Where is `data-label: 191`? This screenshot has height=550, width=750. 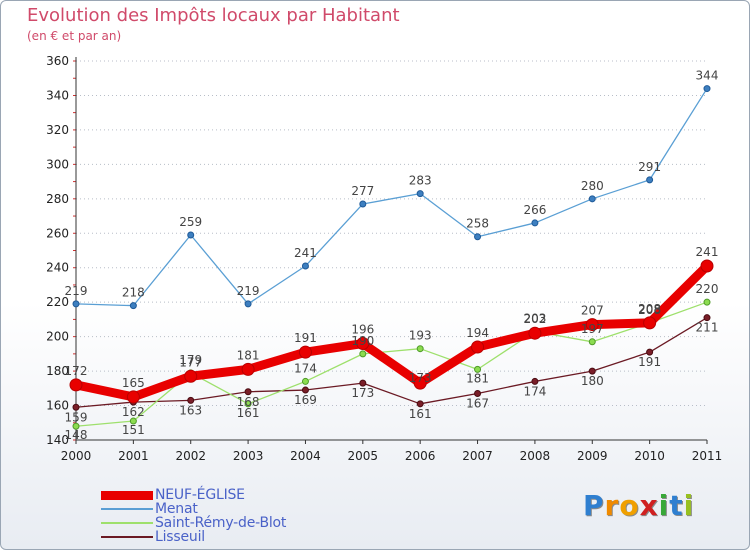
data-label: 191 is located at coordinates (305, 338).